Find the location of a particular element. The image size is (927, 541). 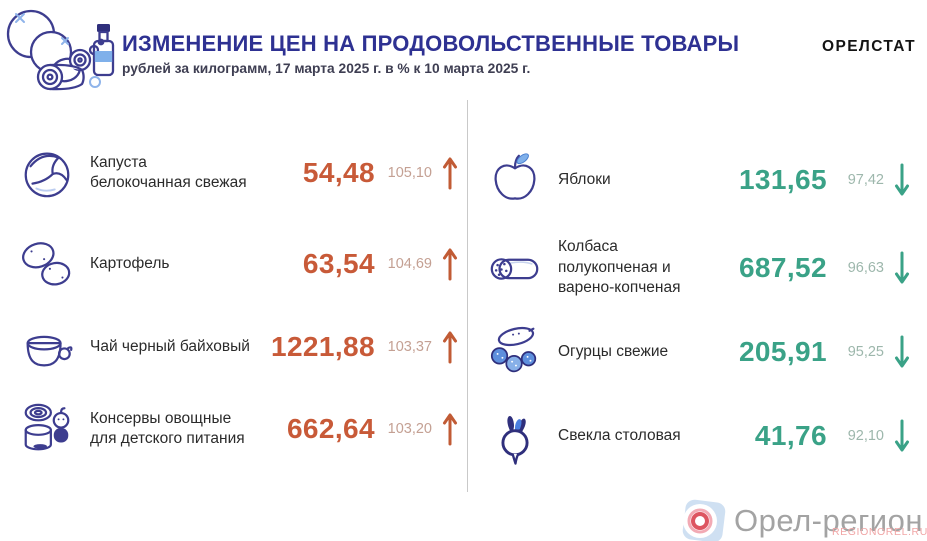

column-divider is located at coordinates (467, 296).